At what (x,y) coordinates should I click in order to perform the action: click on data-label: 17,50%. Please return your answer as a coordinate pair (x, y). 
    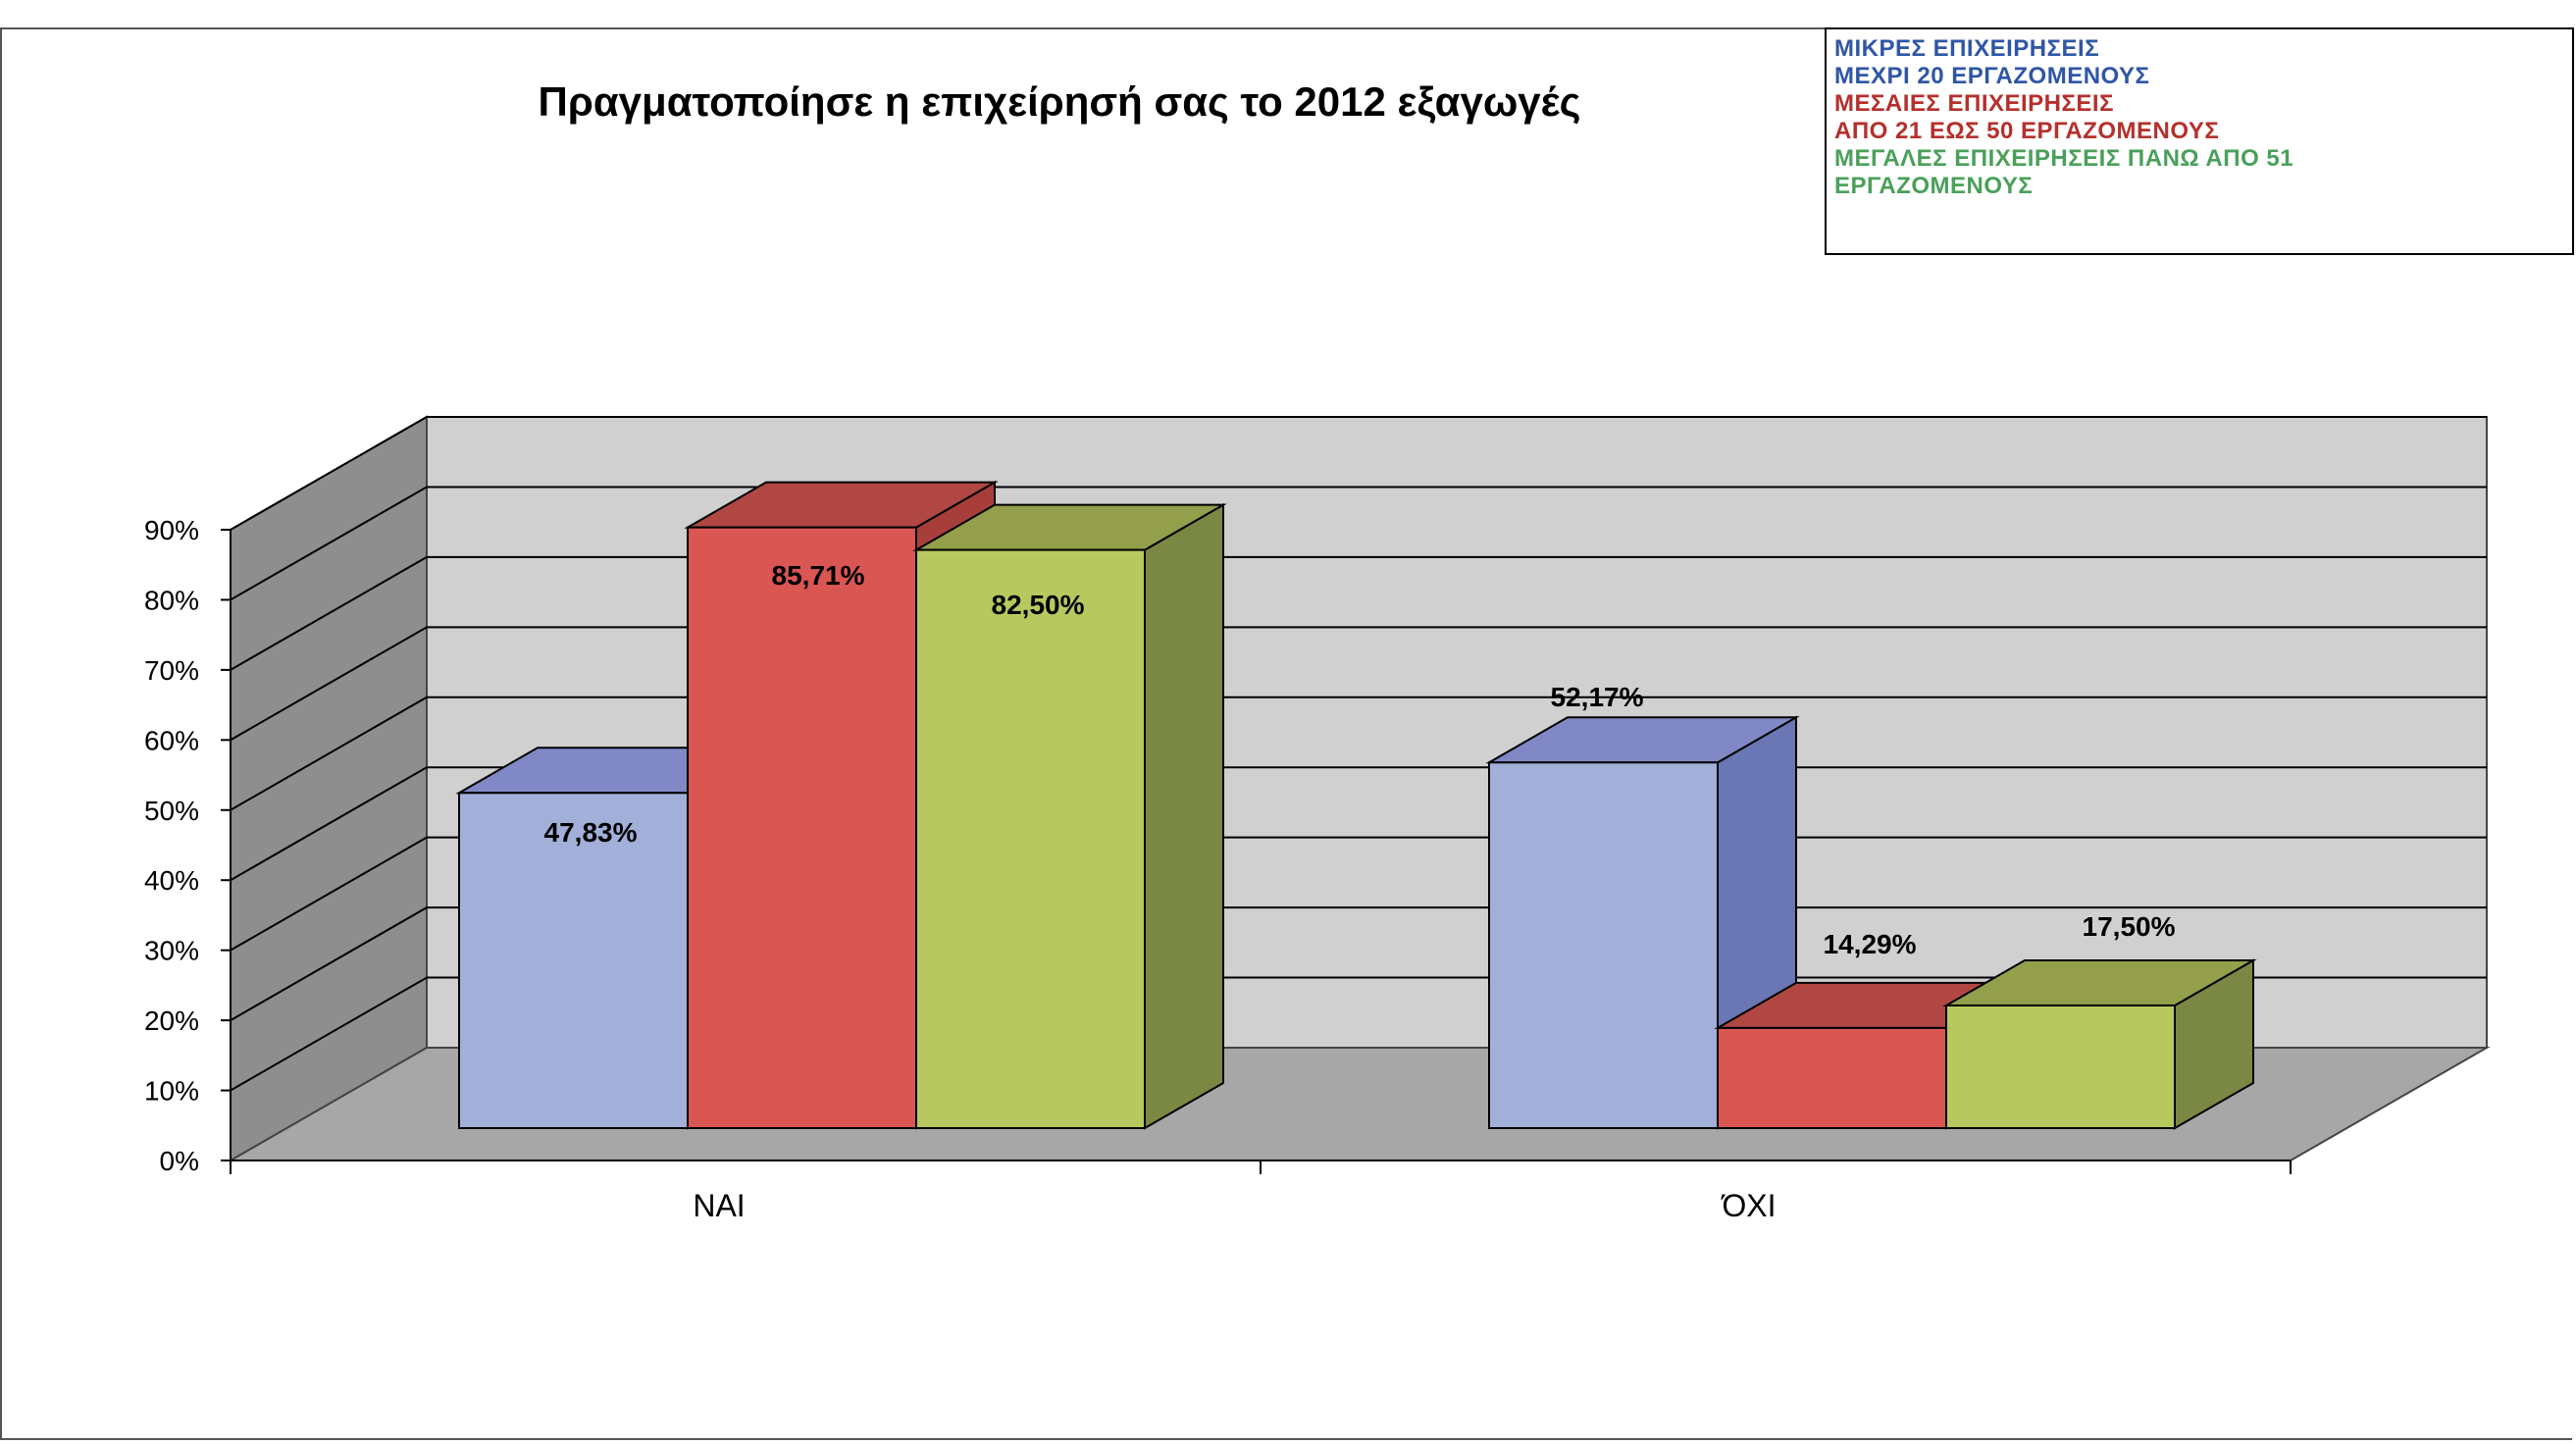
    Looking at the image, I should click on (2129, 926).